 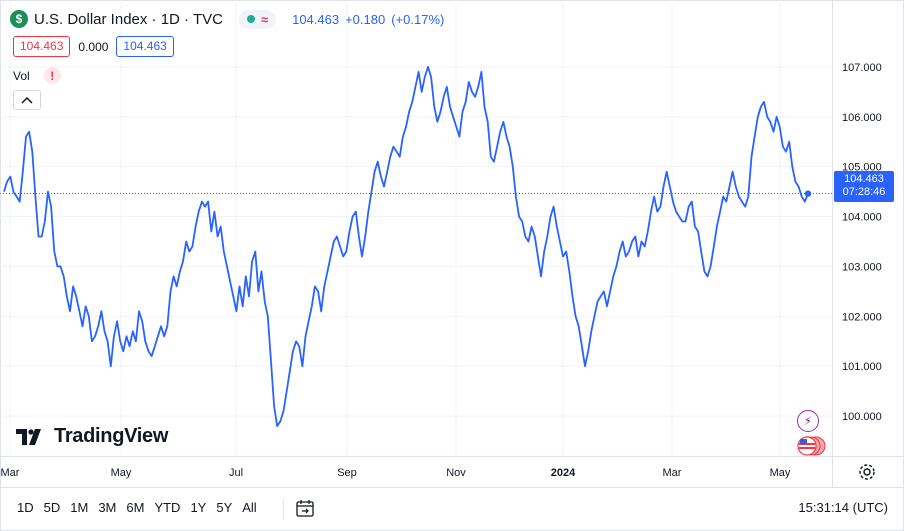 I want to click on y-tick-label: 102.000, so click(x=862, y=317).